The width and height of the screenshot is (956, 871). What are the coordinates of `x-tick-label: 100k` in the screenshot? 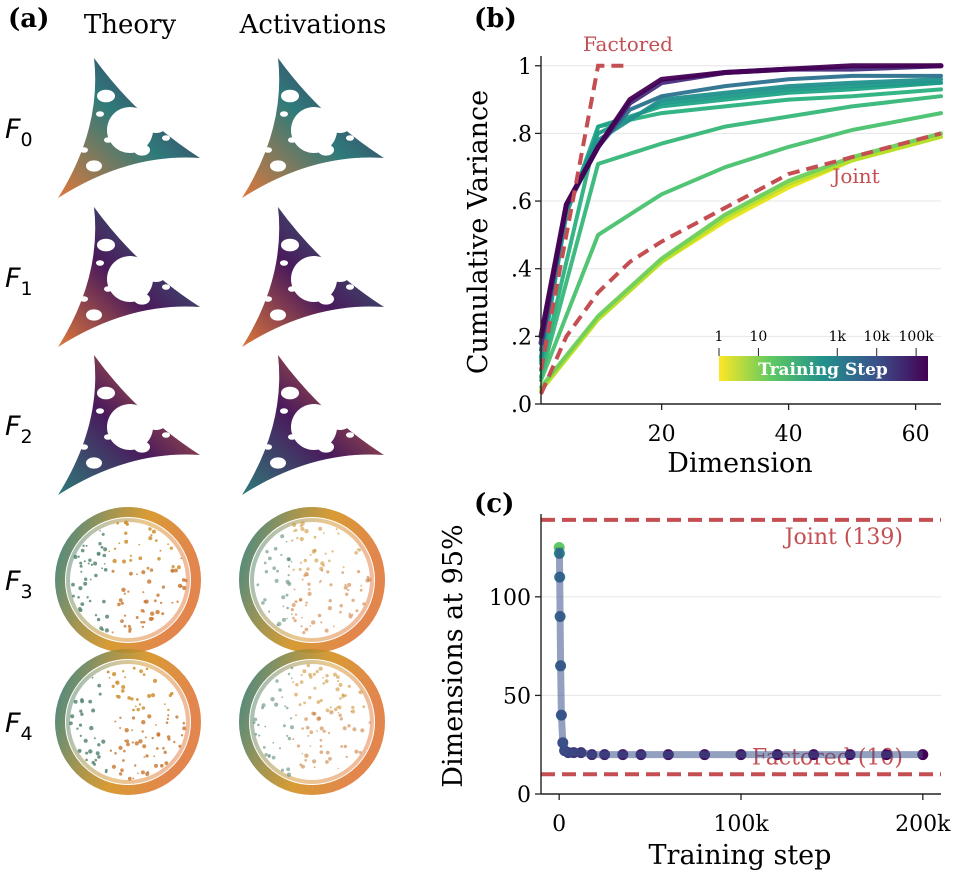 It's located at (741, 824).